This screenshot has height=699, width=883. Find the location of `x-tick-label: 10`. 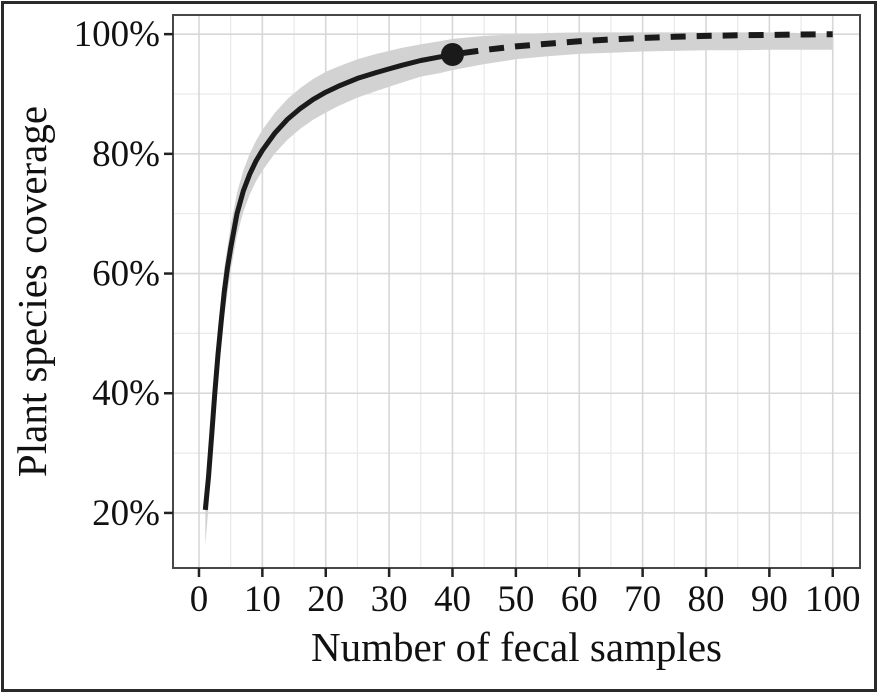

x-tick-label: 10 is located at coordinates (262, 599).